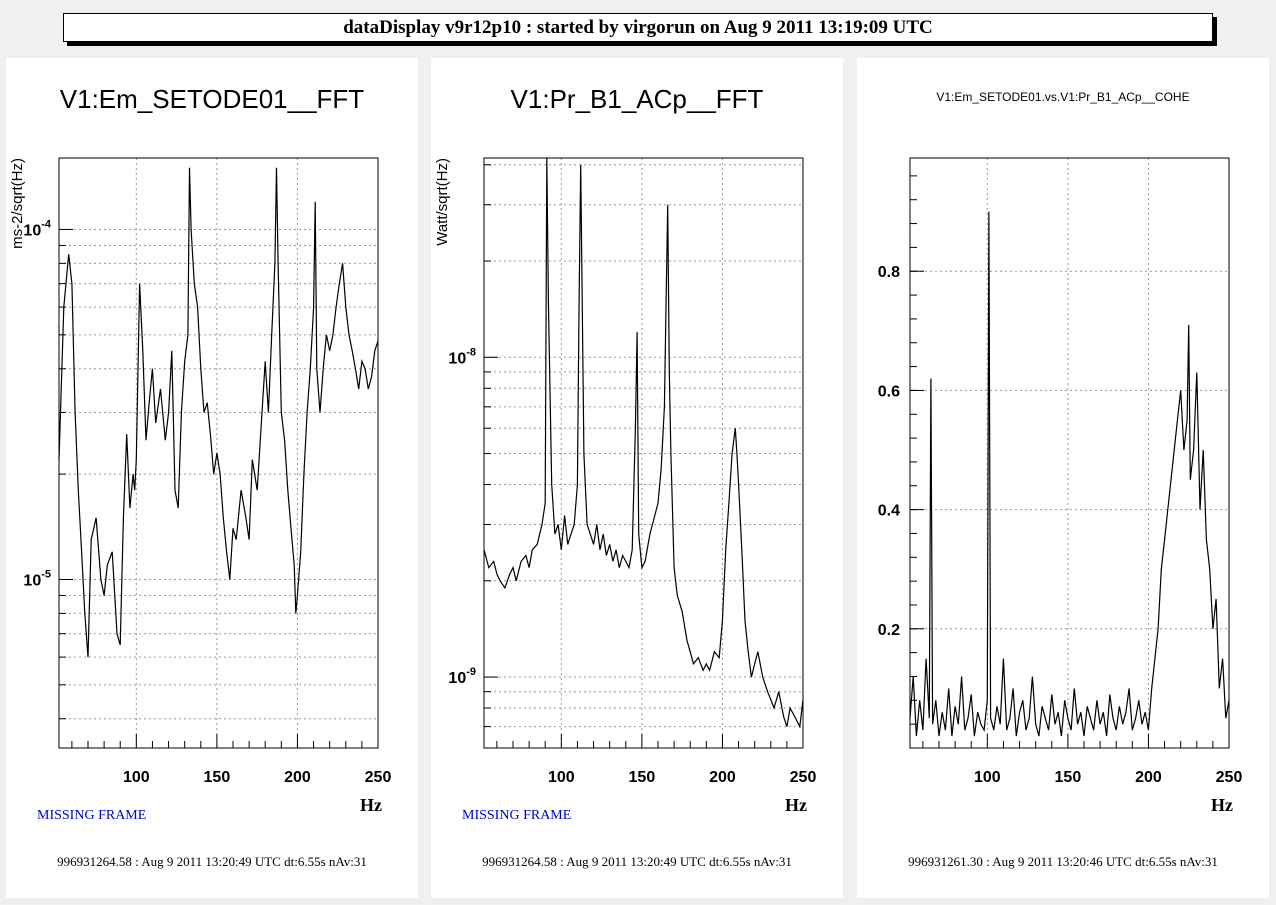 The width and height of the screenshot is (1276, 905). I want to click on y-tick-label: 10⁻⁸, so click(462, 356).